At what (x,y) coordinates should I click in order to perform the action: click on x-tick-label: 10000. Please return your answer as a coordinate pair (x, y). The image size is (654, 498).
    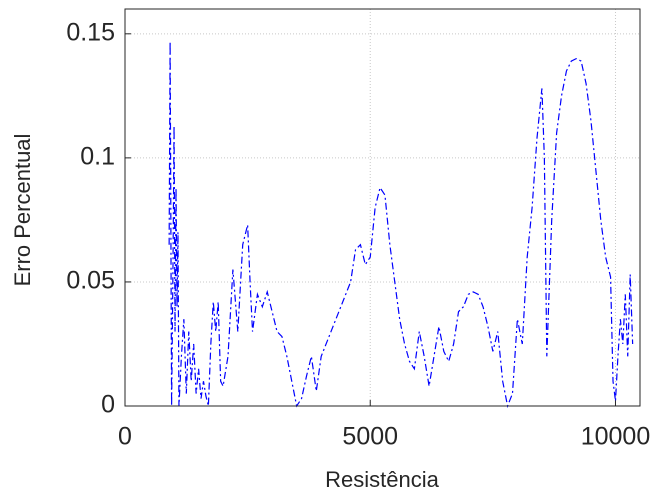
    Looking at the image, I should click on (616, 437).